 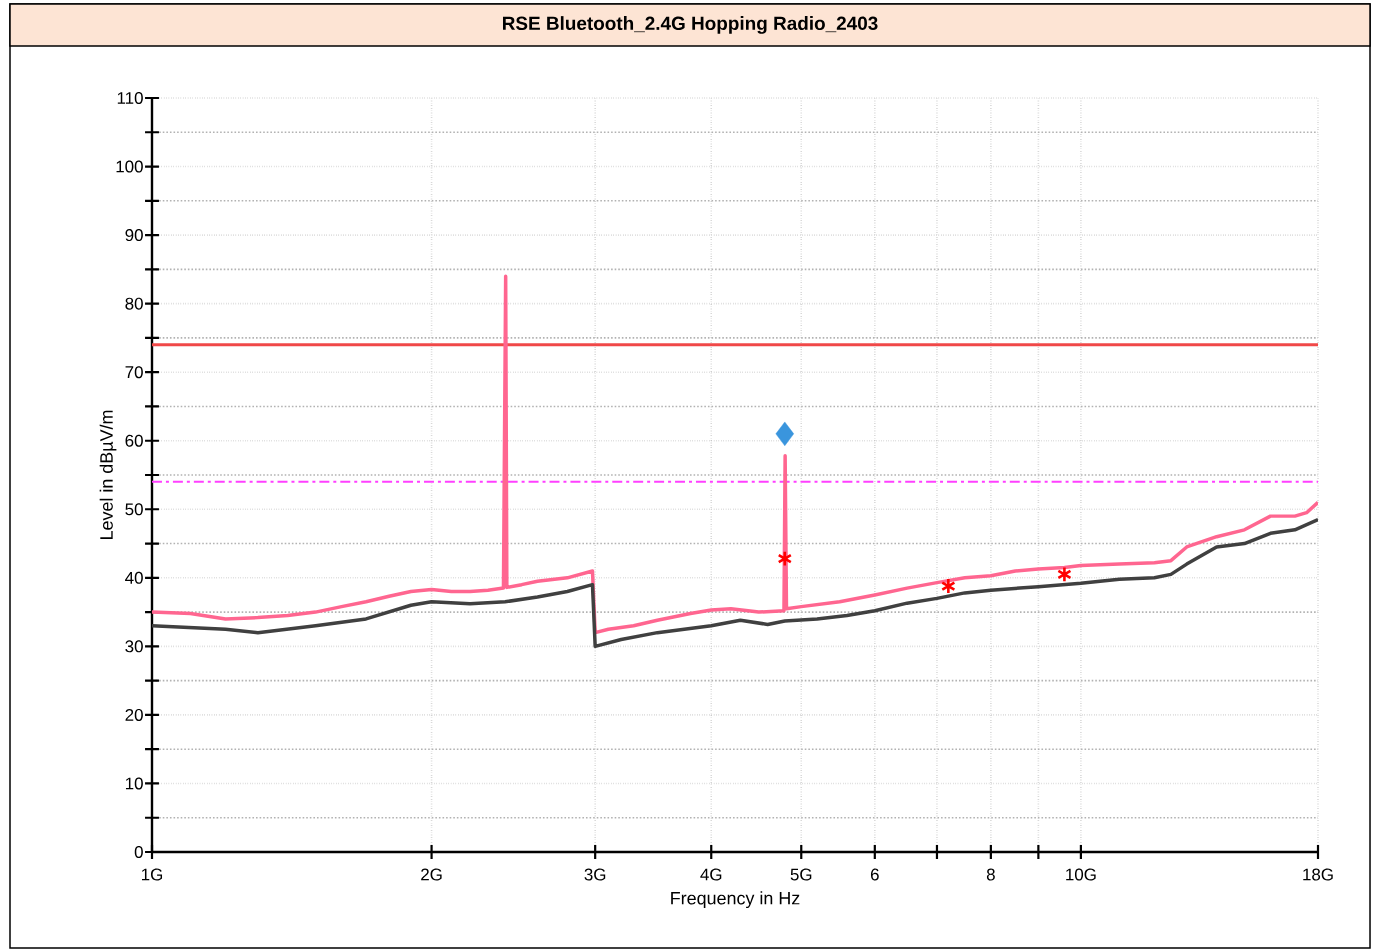 What do you see at coordinates (1318, 874) in the screenshot?
I see `x-tick-label: 18G` at bounding box center [1318, 874].